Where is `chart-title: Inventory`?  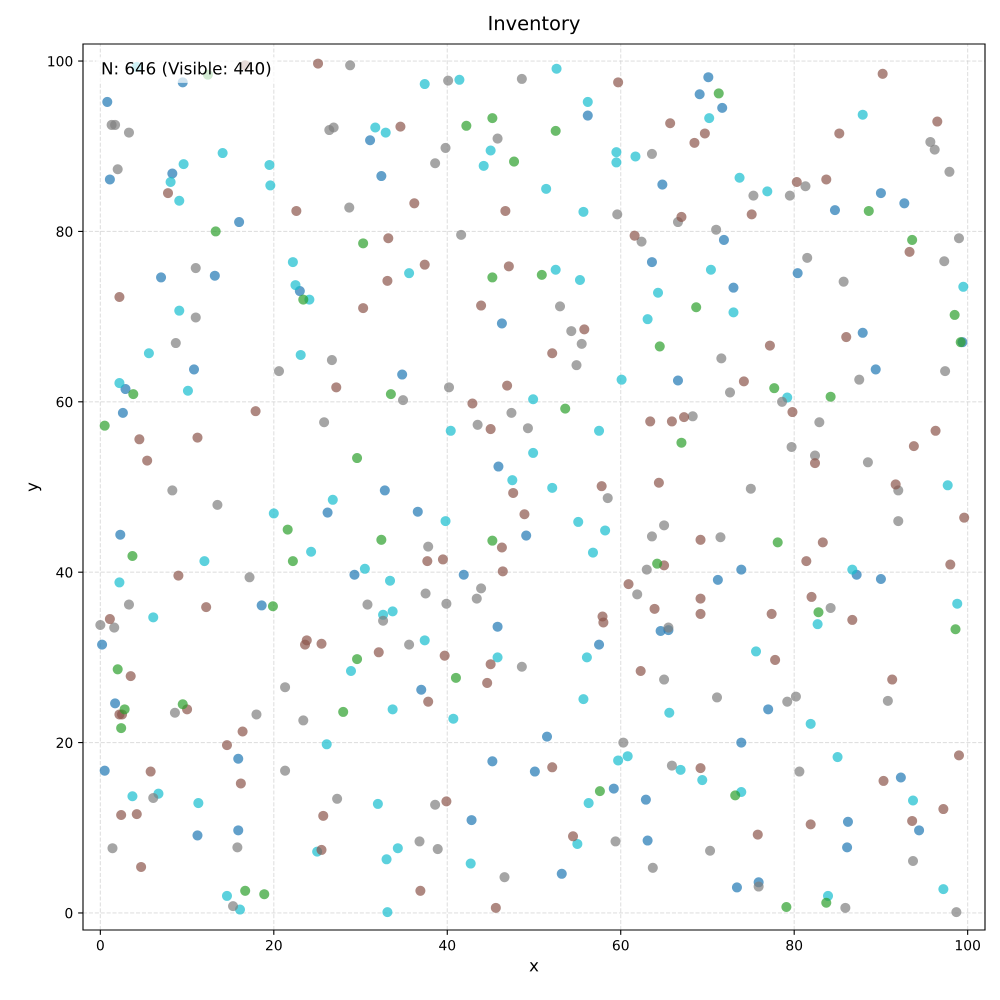 chart-title: Inventory is located at coordinates (534, 25).